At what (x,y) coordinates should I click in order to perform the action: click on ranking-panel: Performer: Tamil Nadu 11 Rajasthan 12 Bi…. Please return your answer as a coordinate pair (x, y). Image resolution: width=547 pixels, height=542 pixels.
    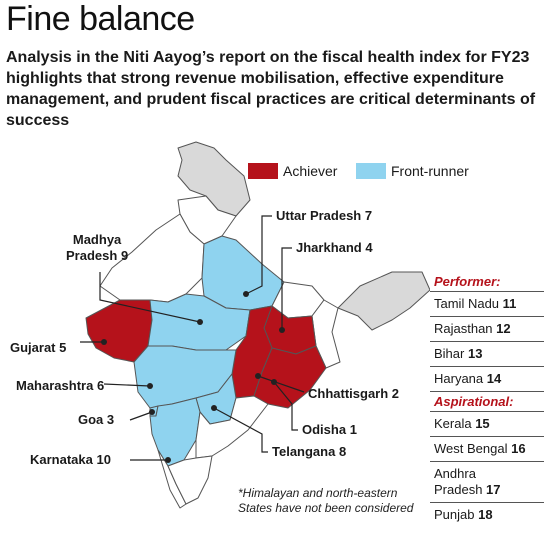
    Looking at the image, I should click on (487, 399).